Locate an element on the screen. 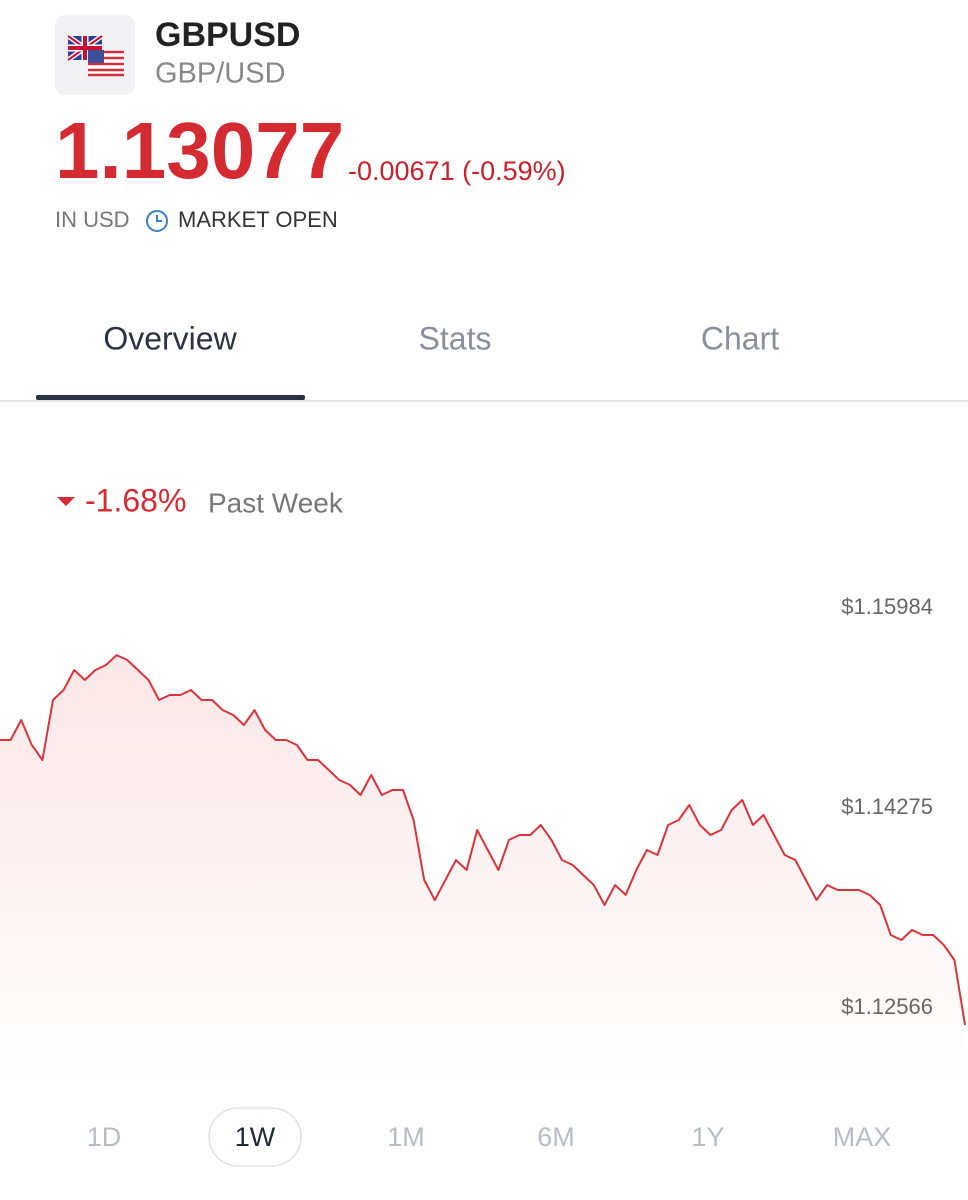  tab-bar: Overview Stats Chart is located at coordinates (407, 360).